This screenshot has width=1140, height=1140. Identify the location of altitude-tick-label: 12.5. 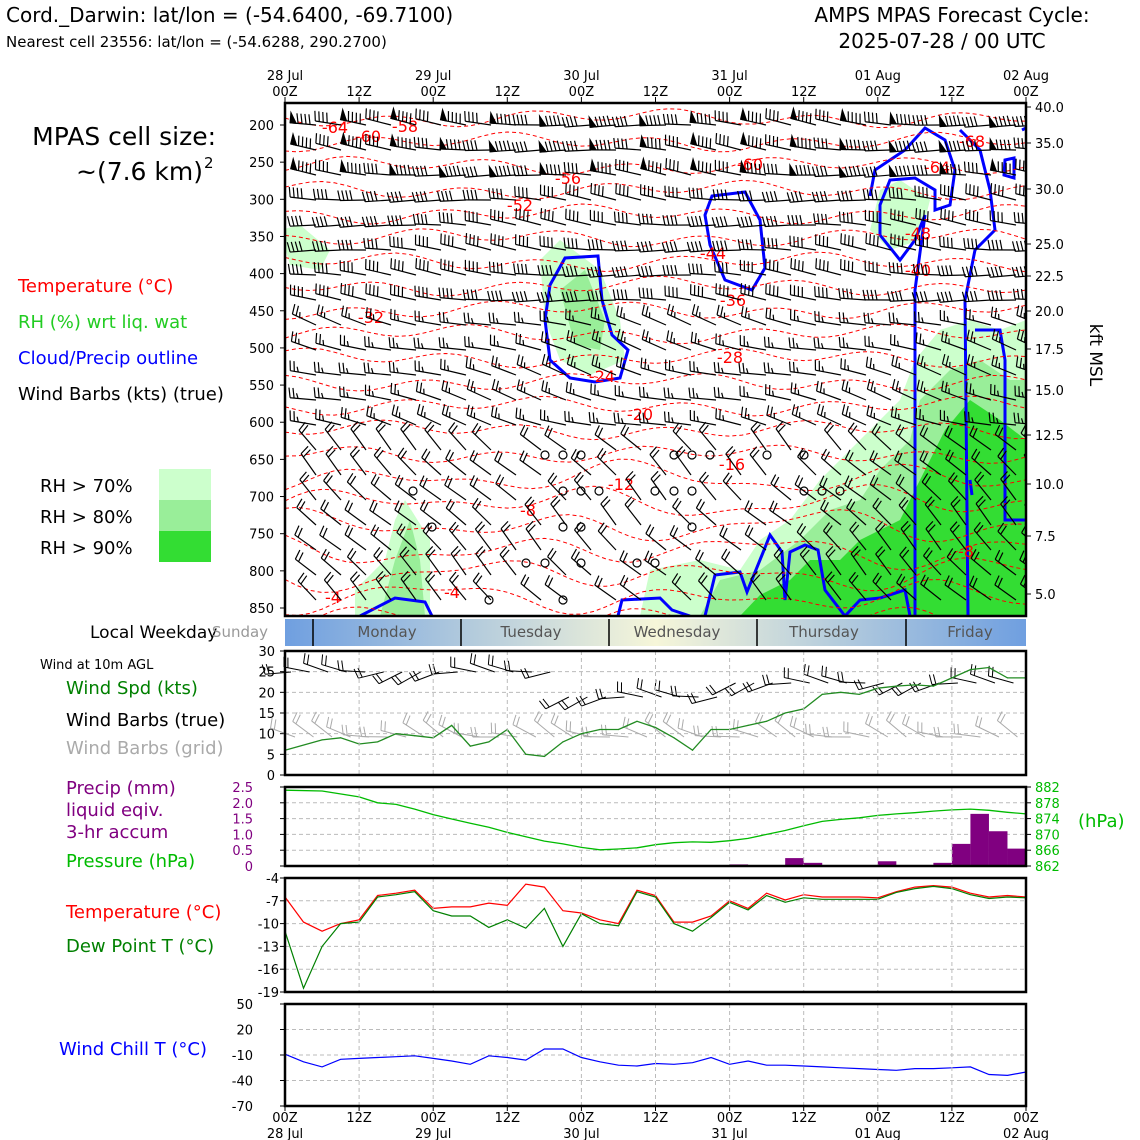
(1049, 436).